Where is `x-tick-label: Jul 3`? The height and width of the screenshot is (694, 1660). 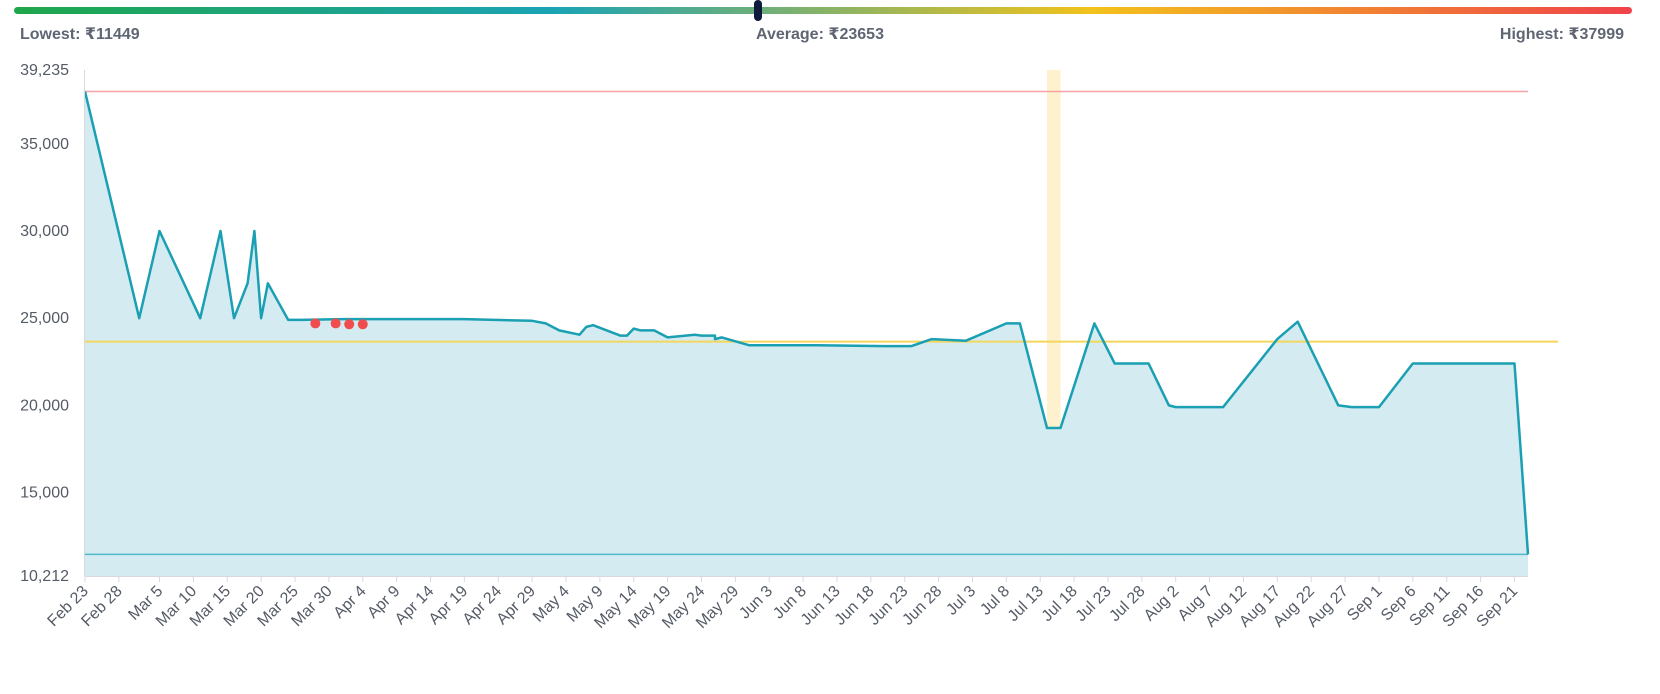 x-tick-label: Jul 3 is located at coordinates (961, 601).